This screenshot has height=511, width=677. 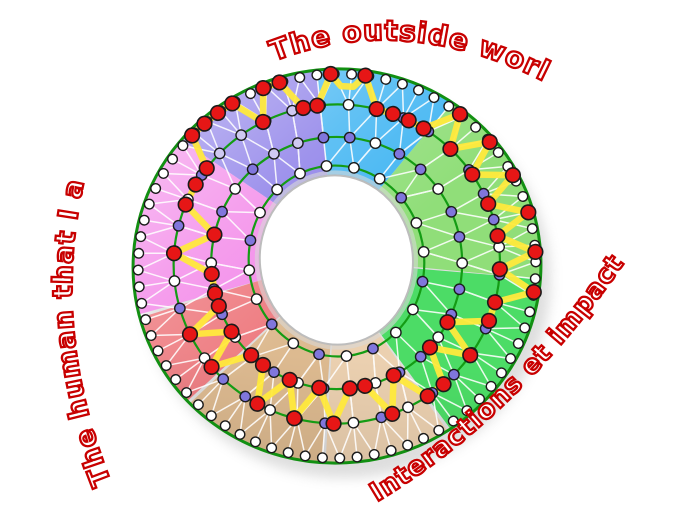 What do you see at coordinates (336, 260) in the screenshot?
I see `hole` at bounding box center [336, 260].